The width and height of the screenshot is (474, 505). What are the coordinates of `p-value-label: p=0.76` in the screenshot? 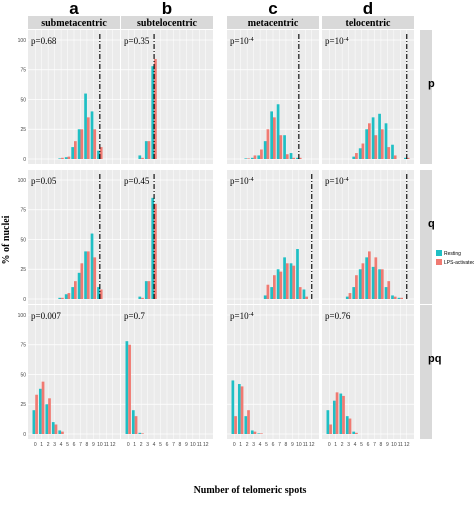 It's located at (338, 316).